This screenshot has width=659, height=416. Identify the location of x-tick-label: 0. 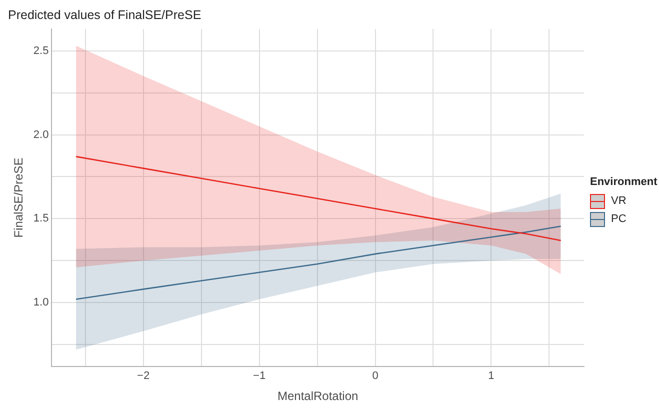
(375, 376).